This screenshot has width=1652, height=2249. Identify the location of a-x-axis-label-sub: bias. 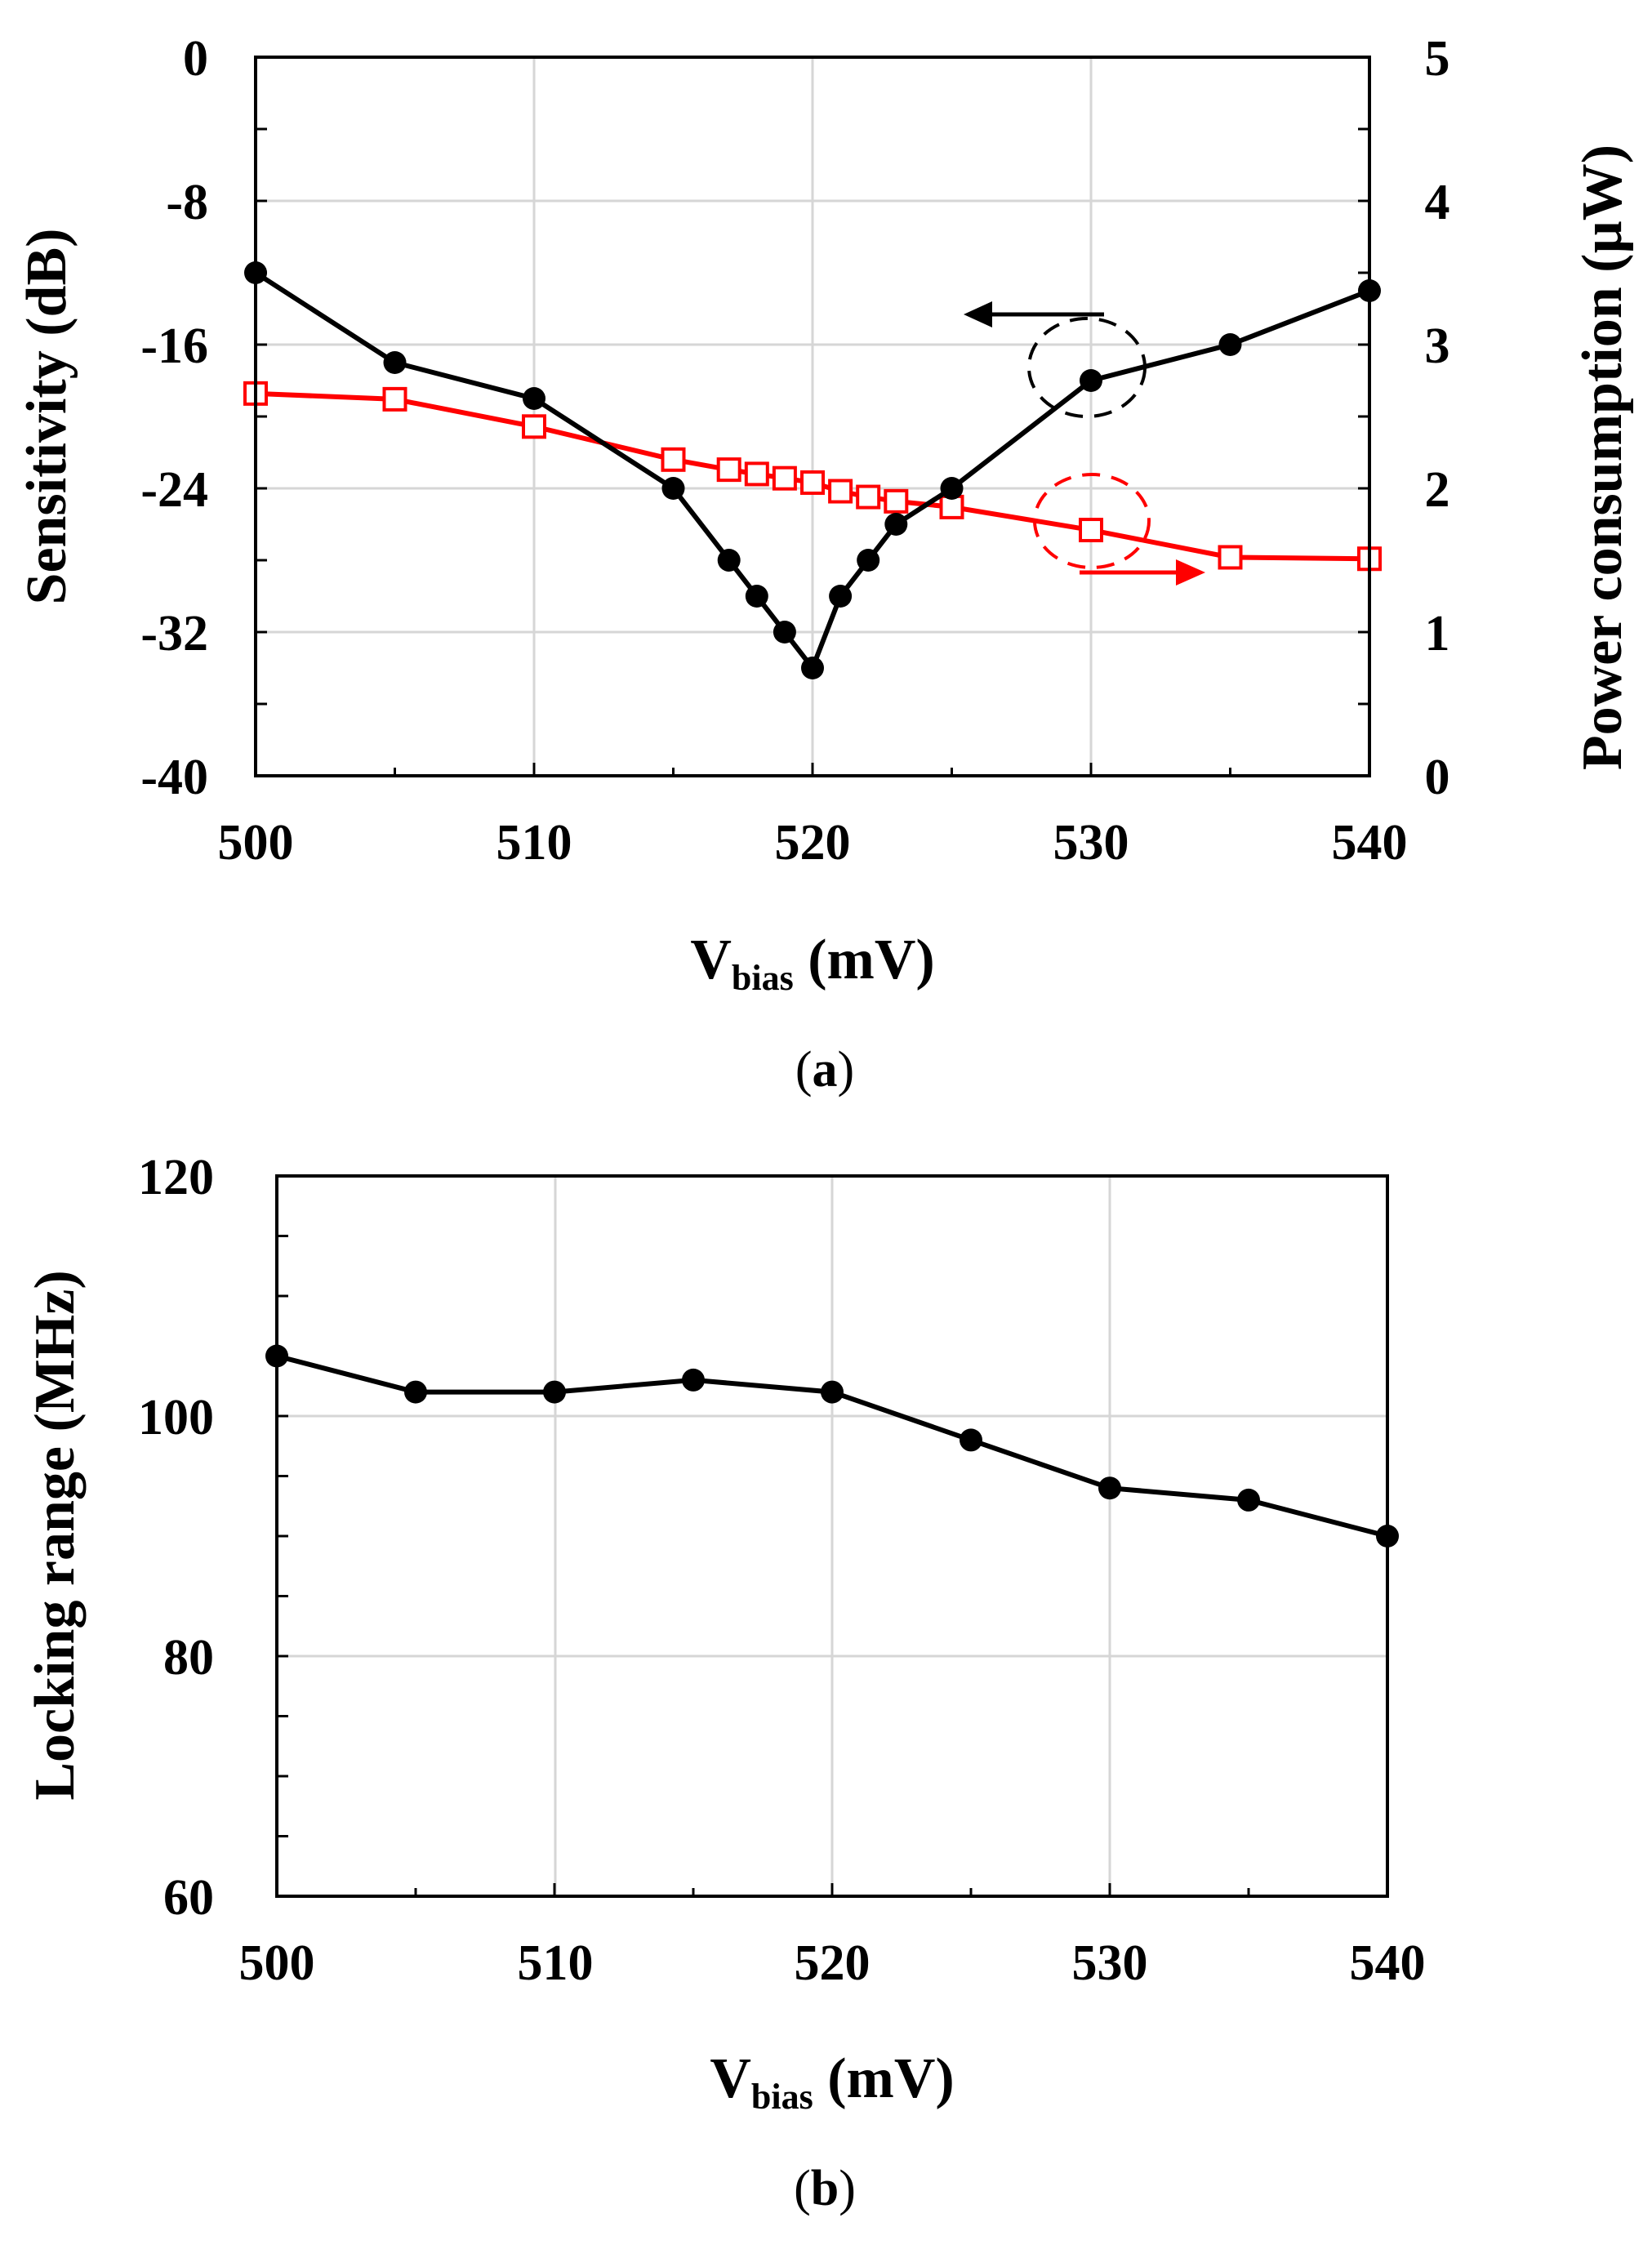
(763, 978).